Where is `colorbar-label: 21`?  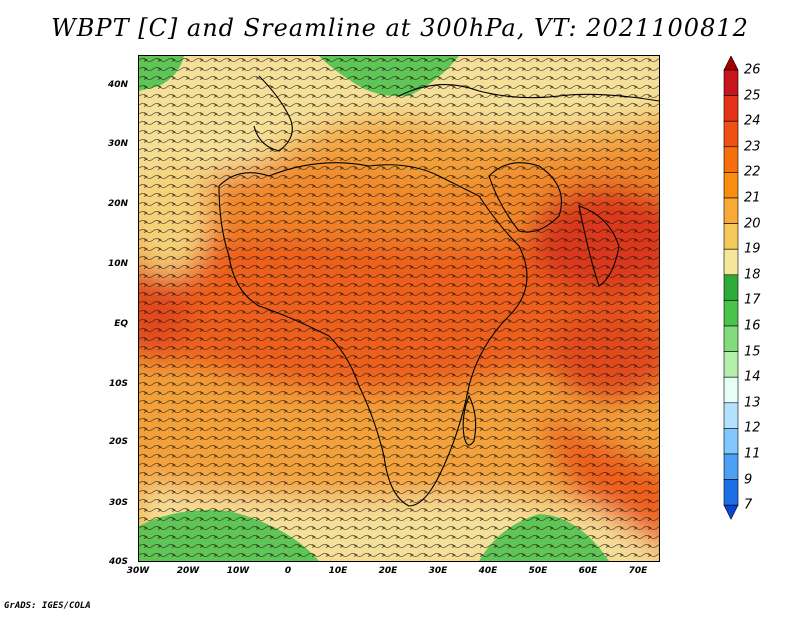
colorbar-label: 21 is located at coordinates (752, 198).